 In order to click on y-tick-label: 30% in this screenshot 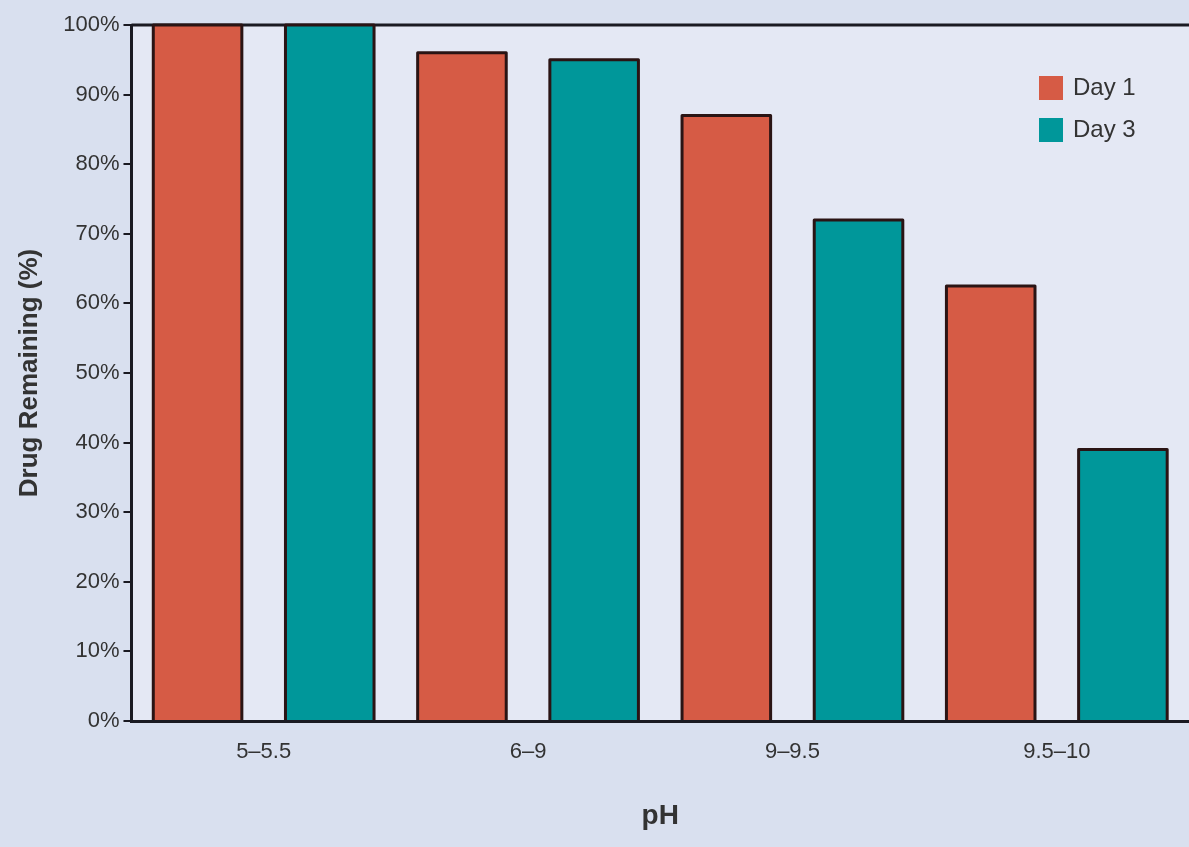, I will do `click(97, 511)`.